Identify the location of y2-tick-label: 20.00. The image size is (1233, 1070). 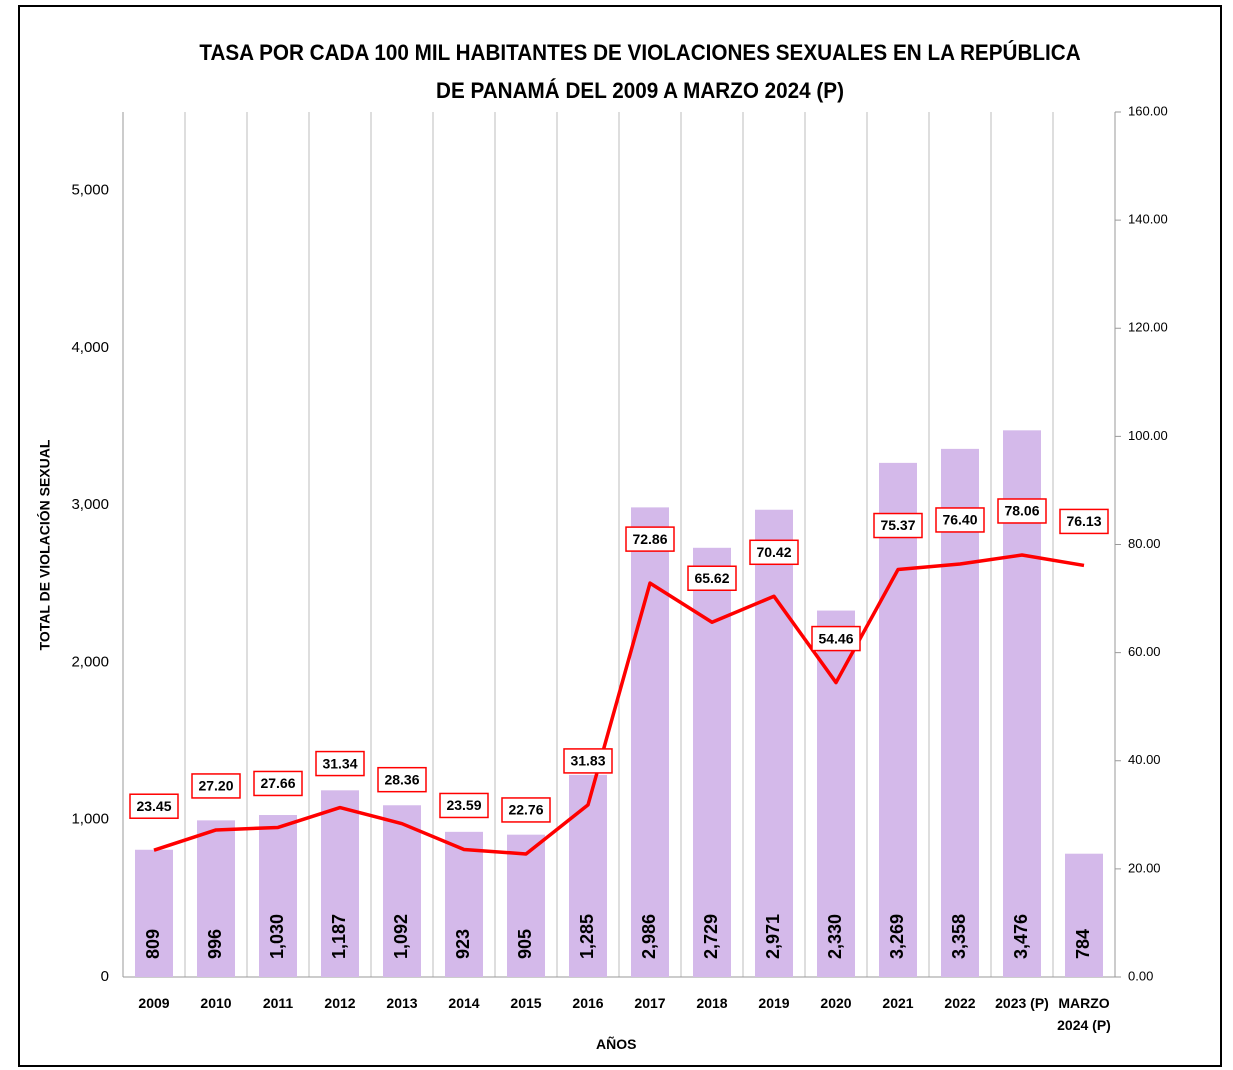
(1144, 867).